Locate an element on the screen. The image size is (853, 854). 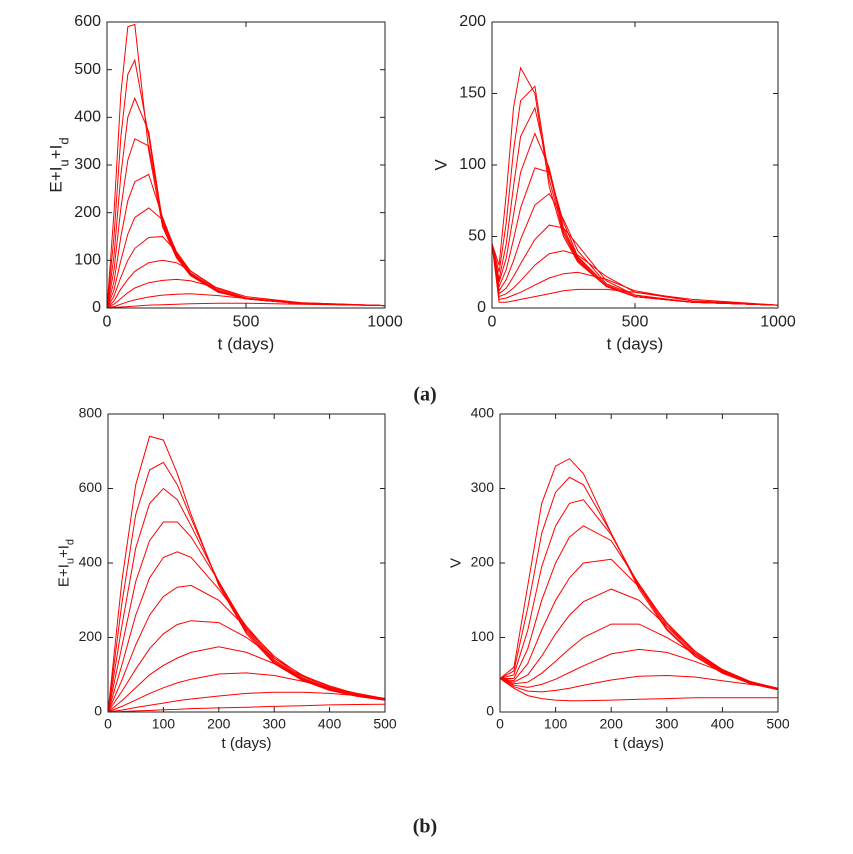
y-tick-label: 500 is located at coordinates (87, 69).